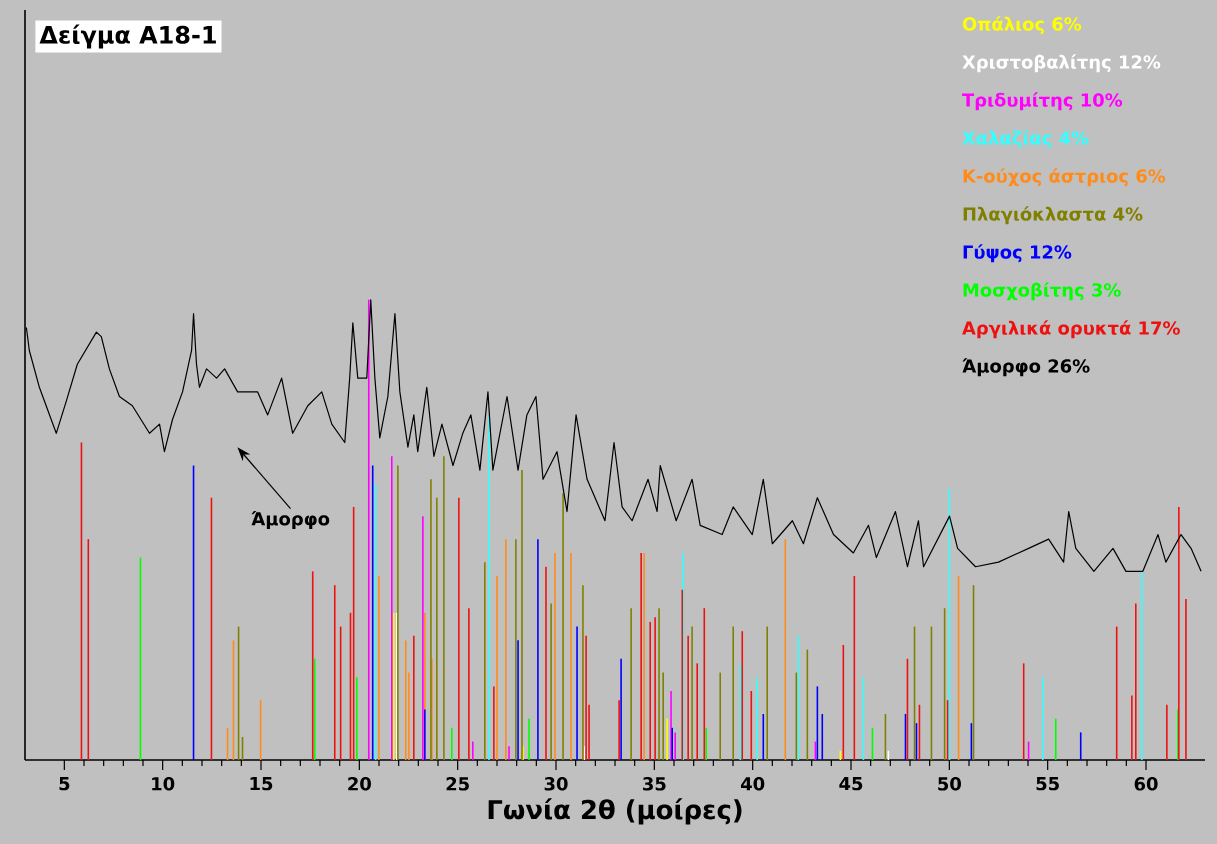 Image resolution: width=1217 pixels, height=844 pixels. I want to click on x-tick-label: 10, so click(163, 784).